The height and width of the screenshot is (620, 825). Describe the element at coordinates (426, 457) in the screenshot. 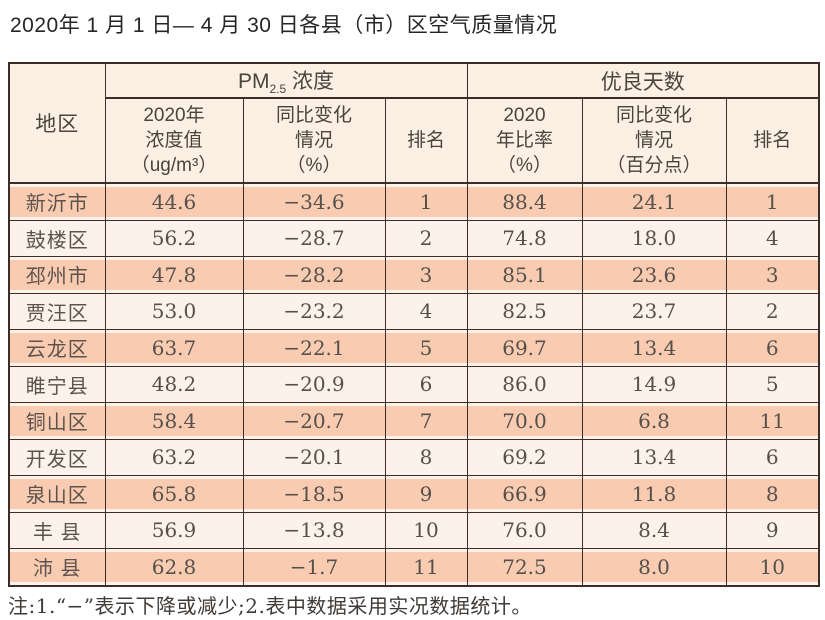

I see `pm-rank-cell: 8` at that location.